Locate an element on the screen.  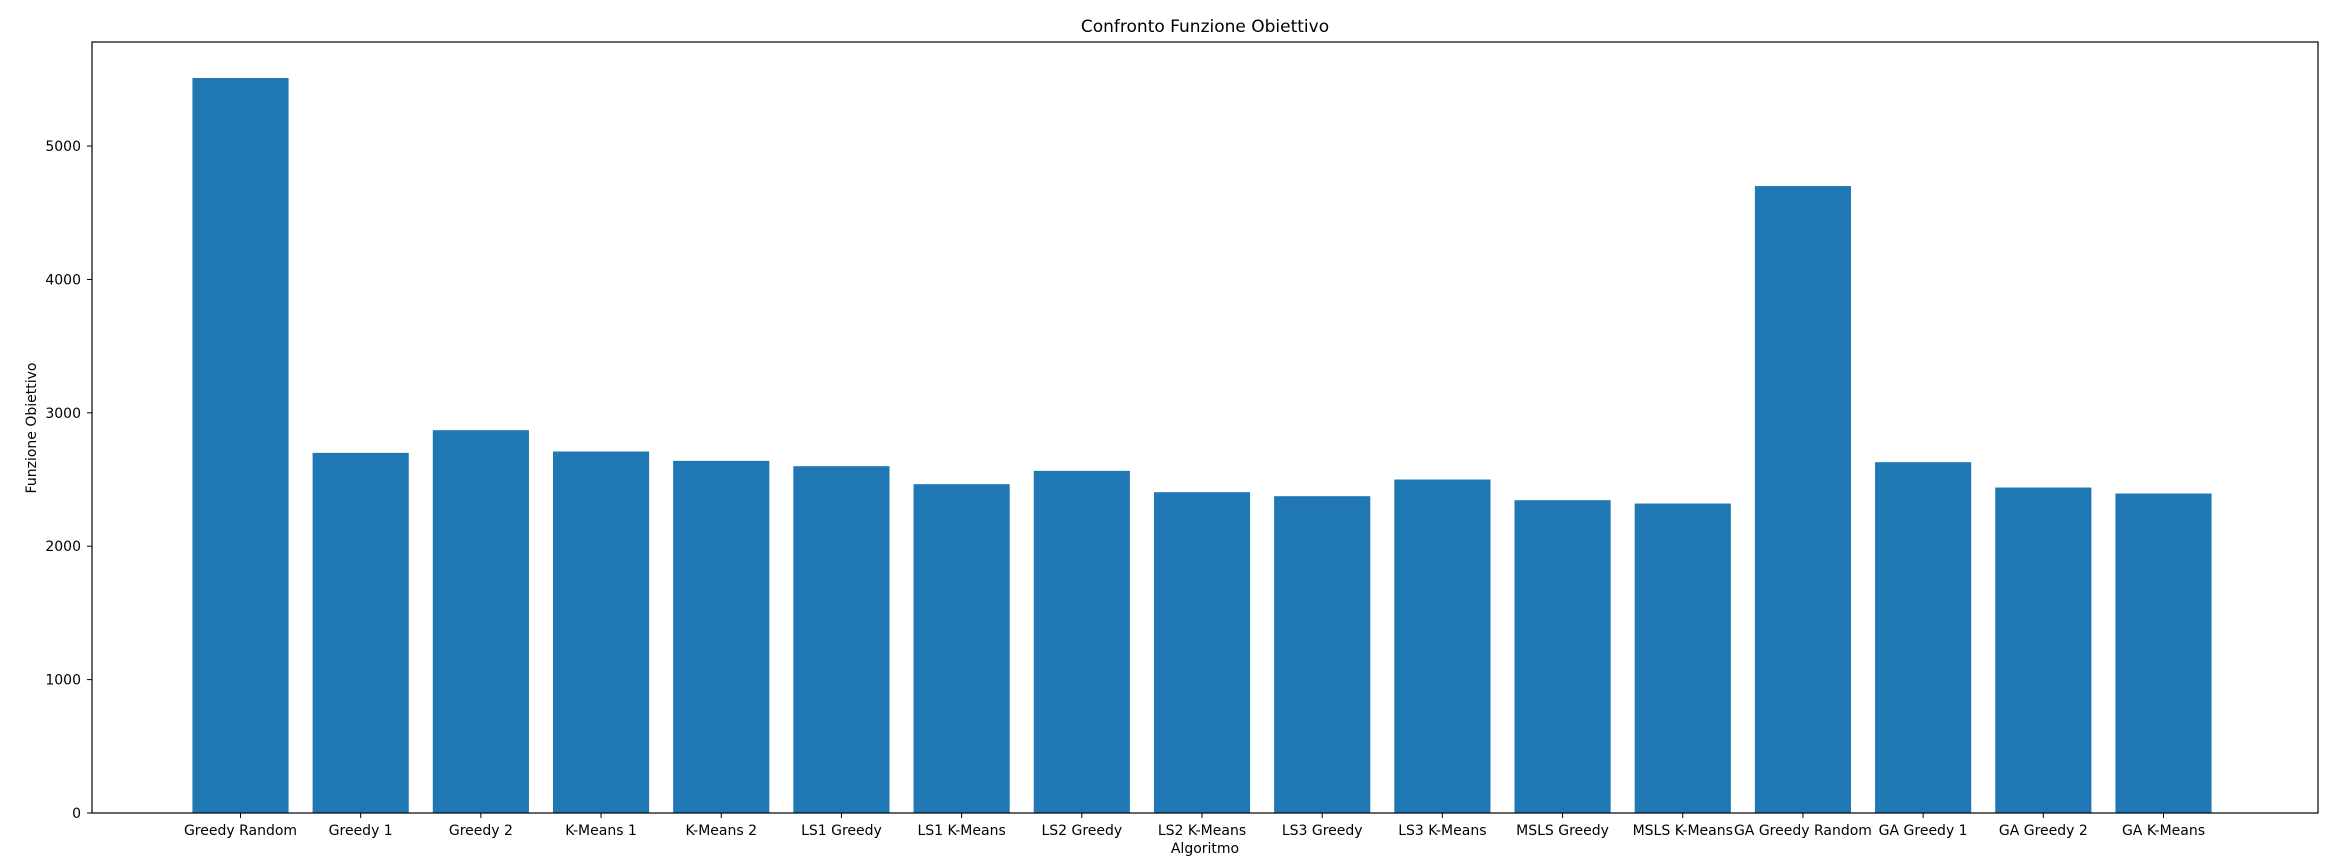
bar-ls2-greedy is located at coordinates (1081, 641).